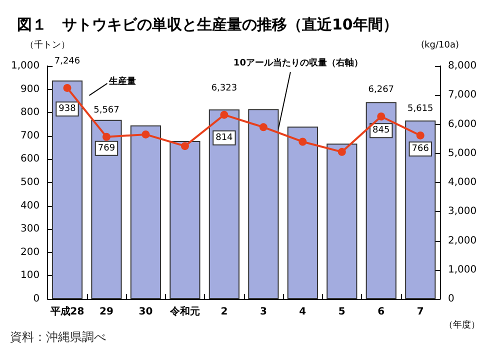 The image size is (500, 355). Describe the element at coordinates (462, 182) in the screenshot. I see `y2-tick-label: 4,000` at that location.